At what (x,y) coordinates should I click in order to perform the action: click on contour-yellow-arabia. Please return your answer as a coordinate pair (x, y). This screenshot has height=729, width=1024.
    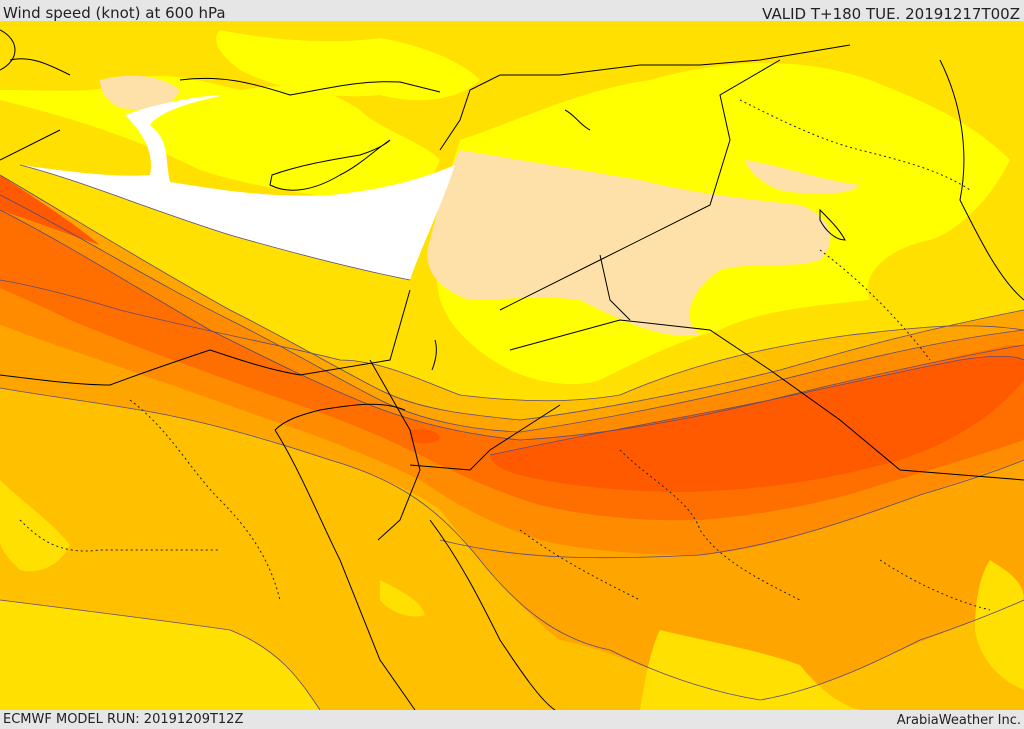
    Looking at the image, I should click on (750, 670).